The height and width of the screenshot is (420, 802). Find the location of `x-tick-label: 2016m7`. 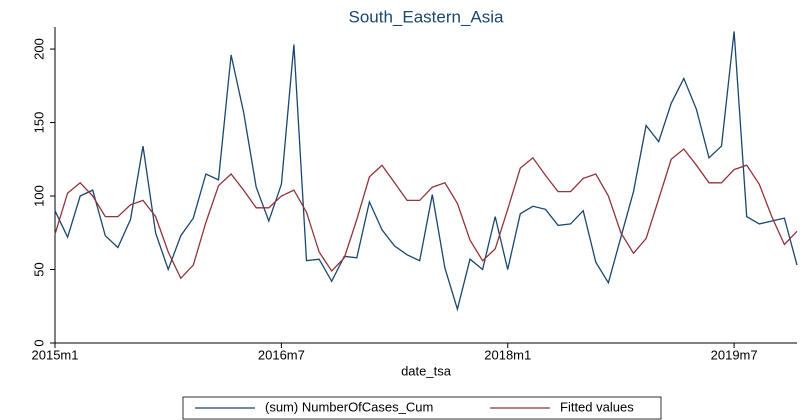

x-tick-label: 2016m7 is located at coordinates (281, 354).